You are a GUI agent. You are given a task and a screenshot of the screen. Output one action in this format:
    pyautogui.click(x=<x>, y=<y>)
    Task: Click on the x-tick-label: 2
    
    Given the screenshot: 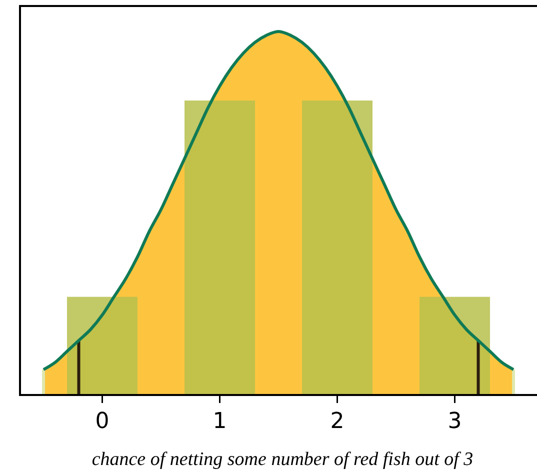 What is the action you would take?
    pyautogui.click(x=337, y=421)
    